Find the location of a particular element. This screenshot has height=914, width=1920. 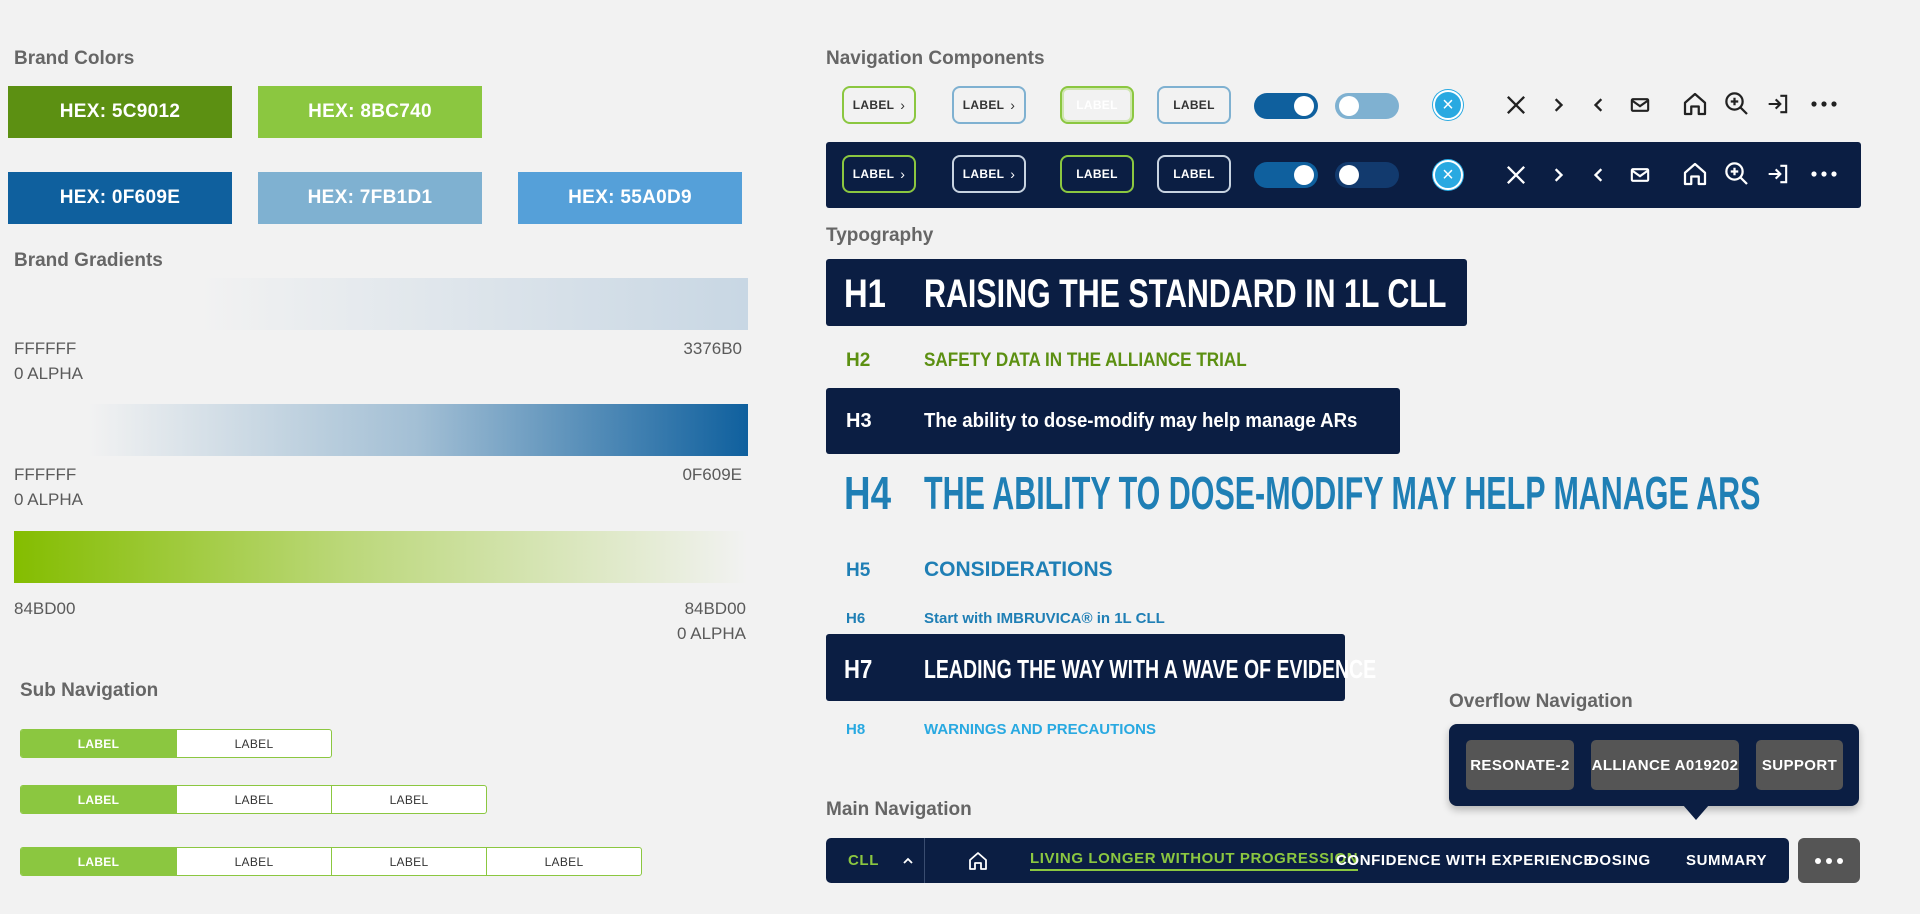

label-button-green-chevron-dark: LABEL › is located at coordinates (879, 174).